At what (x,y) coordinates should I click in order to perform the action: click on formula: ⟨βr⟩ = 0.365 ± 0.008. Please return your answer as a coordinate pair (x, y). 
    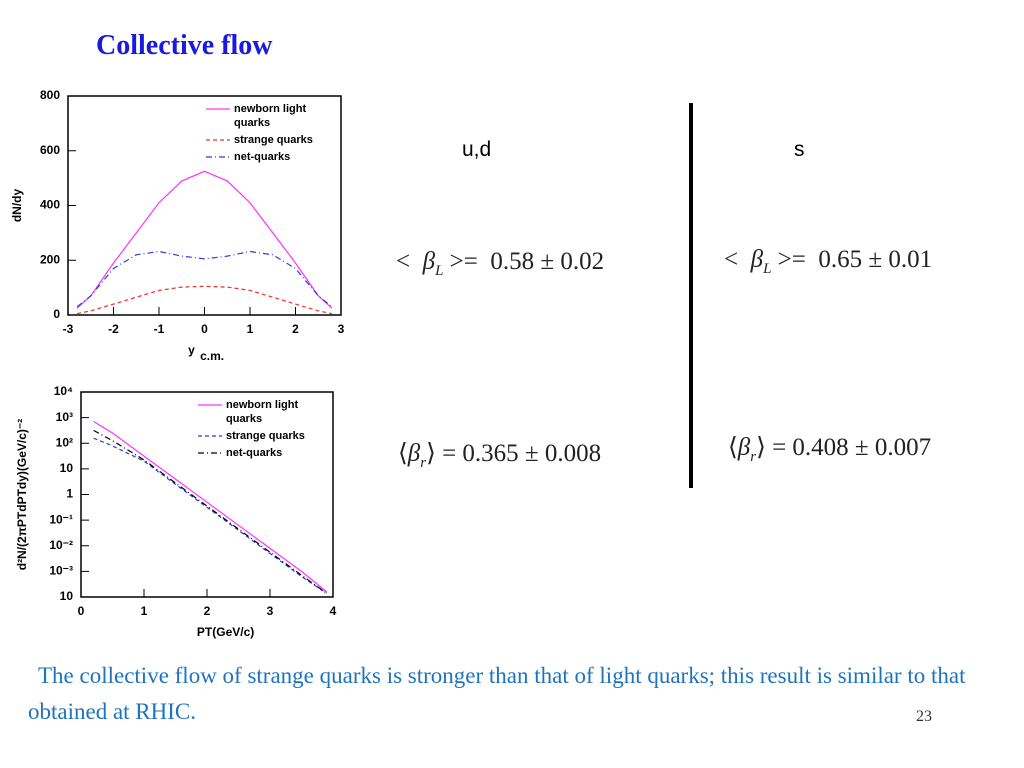
    Looking at the image, I should click on (499, 455).